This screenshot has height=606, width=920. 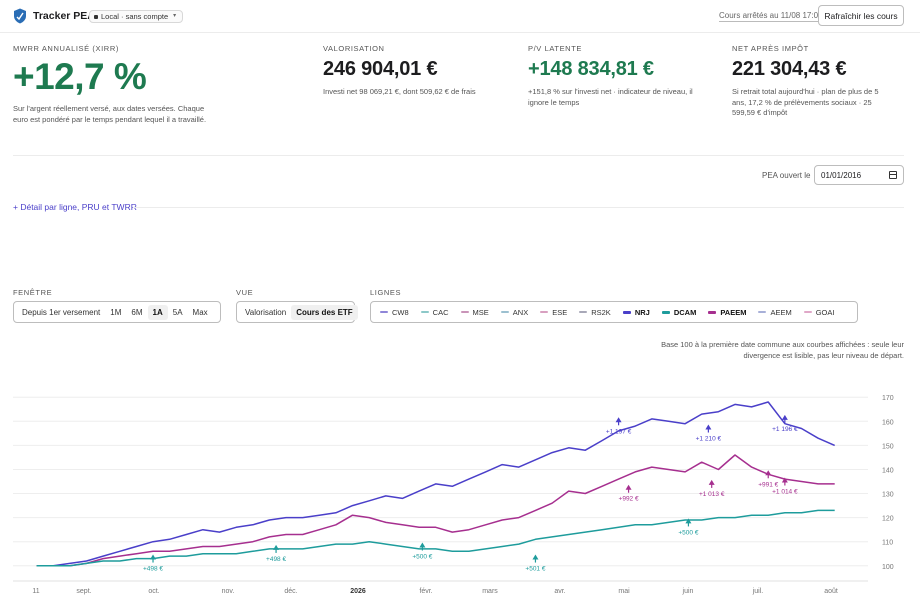 What do you see at coordinates (785, 492) in the screenshot?
I see `deposit-label: +1 014 €` at bounding box center [785, 492].